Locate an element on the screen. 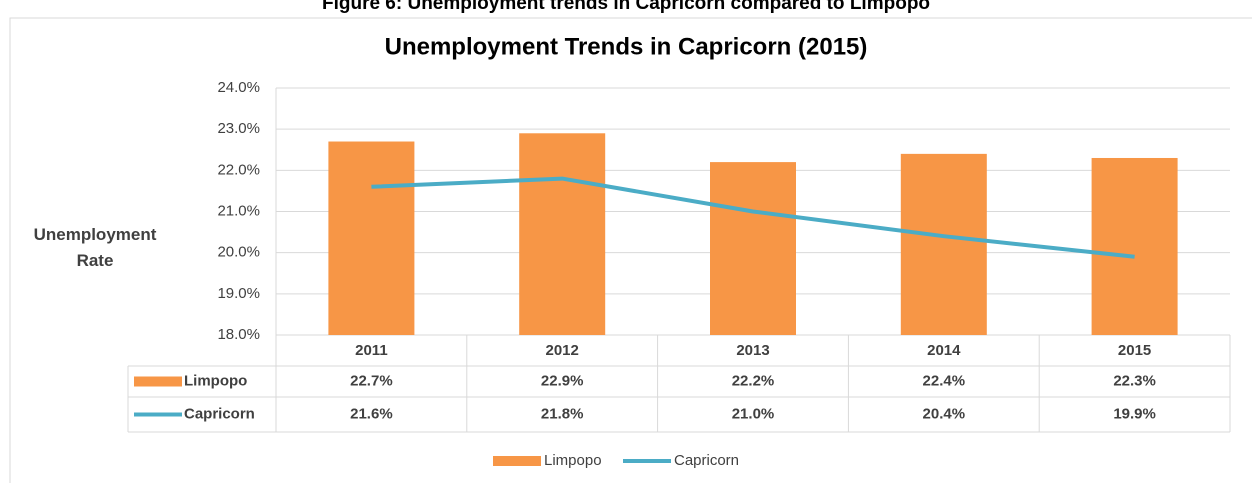 This screenshot has width=1252, height=483. legend-label: Capricorn is located at coordinates (706, 460).